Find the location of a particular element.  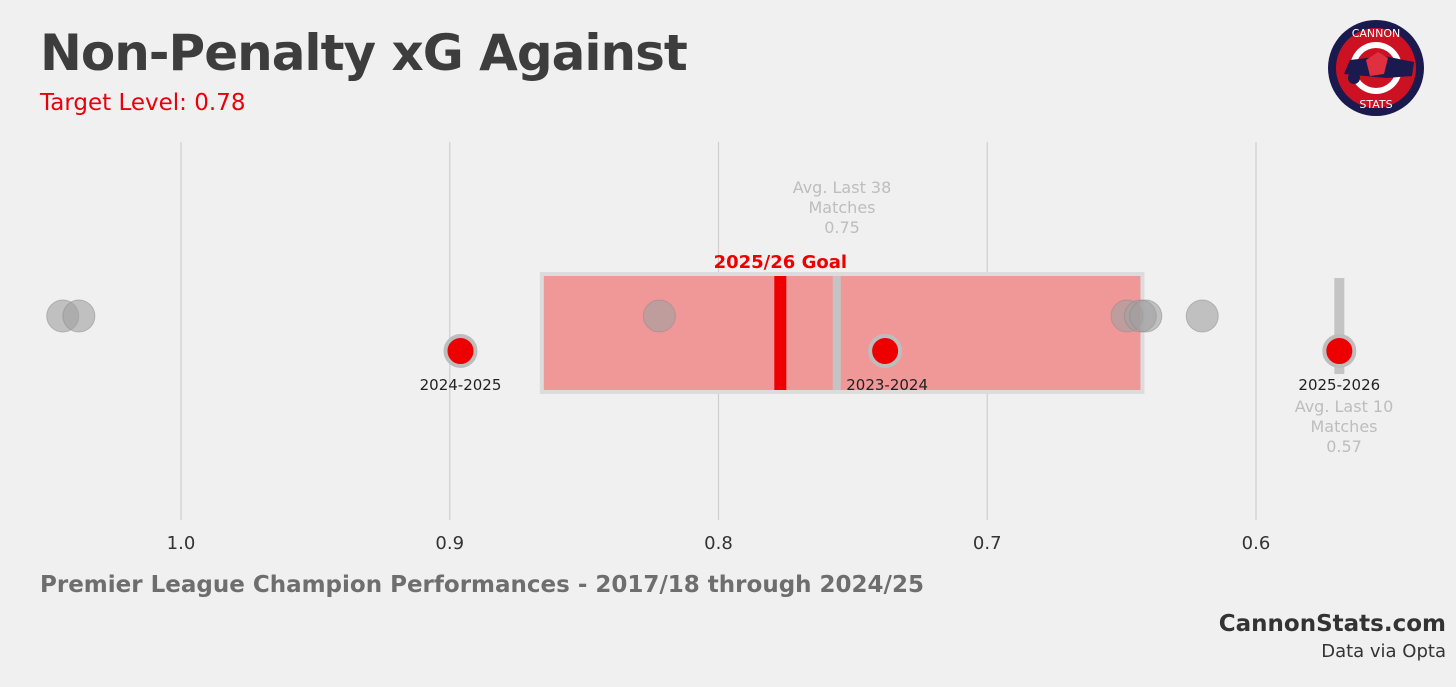

logo-top-text: CANNON is located at coordinates (1376, 33).